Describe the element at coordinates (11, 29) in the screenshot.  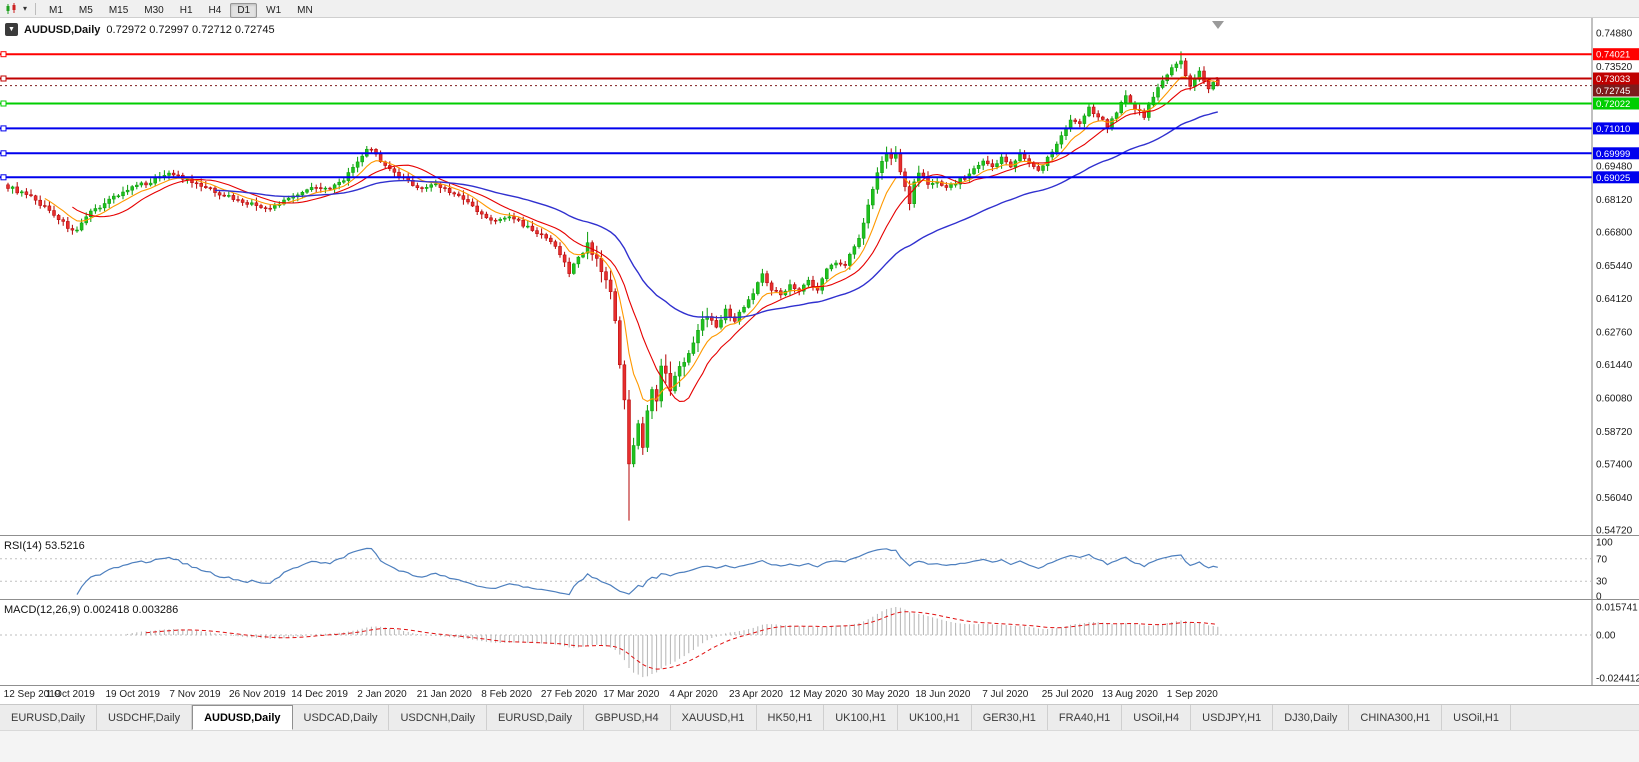
I see `quick-trade-toggle: ▼` at that location.